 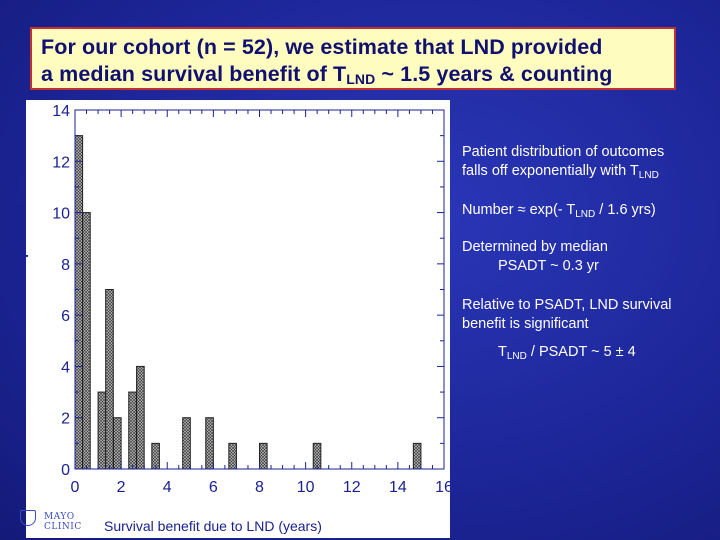 What do you see at coordinates (502, 352) in the screenshot?
I see `note-ratio-pre: T` at bounding box center [502, 352].